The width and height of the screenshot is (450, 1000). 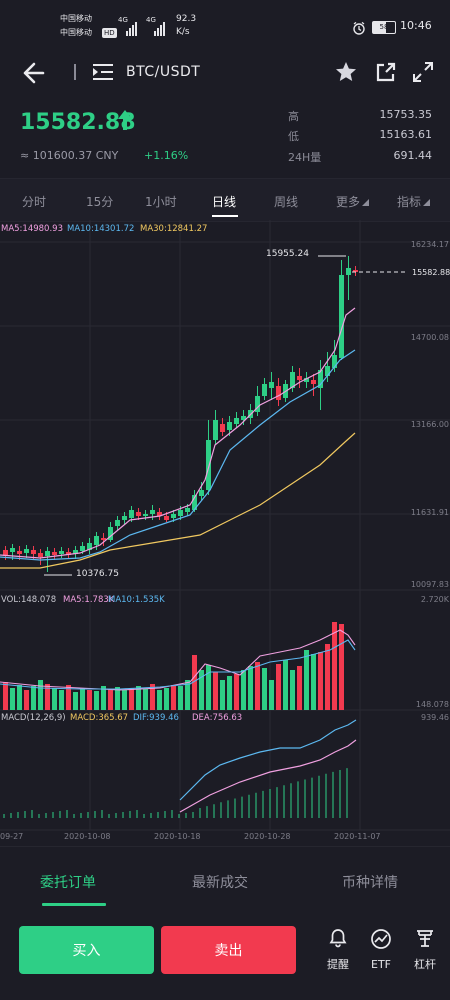 What do you see at coordinates (217, 718) in the screenshot?
I see `dea-legend: DEA:756.63` at bounding box center [217, 718].